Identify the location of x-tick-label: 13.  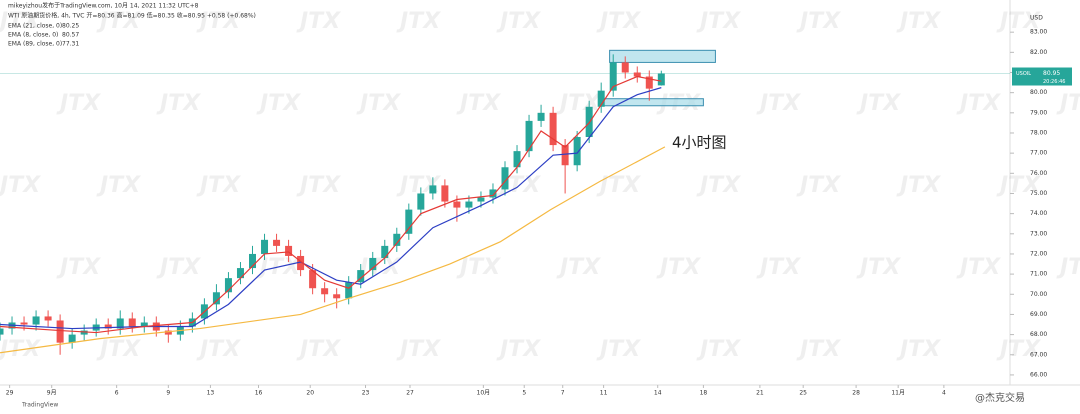
(211, 393).